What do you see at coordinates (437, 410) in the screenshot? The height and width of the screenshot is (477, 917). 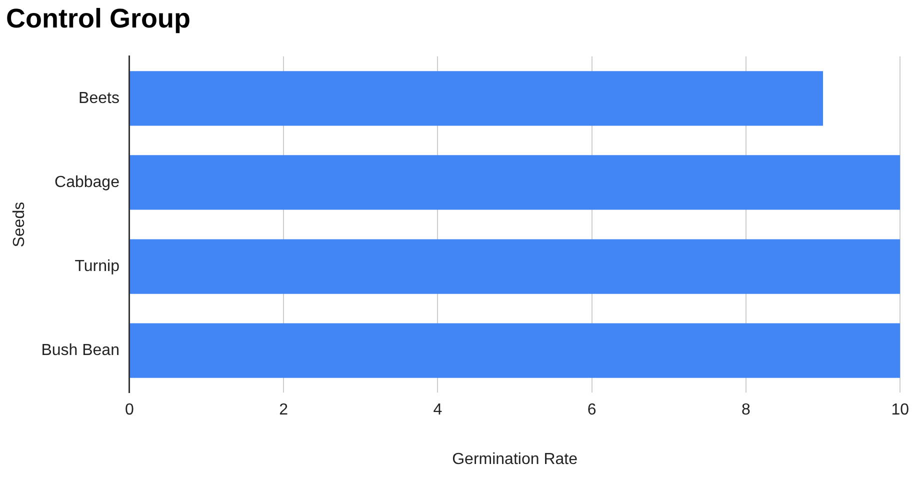 I see `x-tick-label: 4` at bounding box center [437, 410].